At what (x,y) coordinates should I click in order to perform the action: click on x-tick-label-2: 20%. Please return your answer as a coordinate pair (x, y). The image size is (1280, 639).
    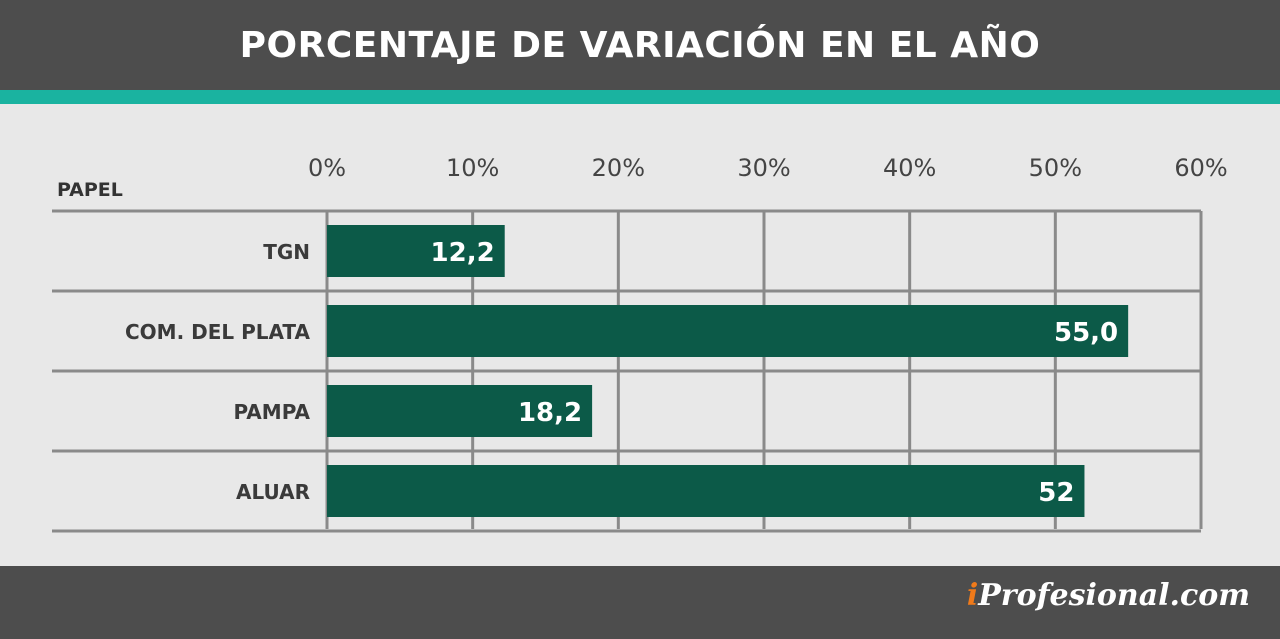
    Looking at the image, I should click on (618, 168).